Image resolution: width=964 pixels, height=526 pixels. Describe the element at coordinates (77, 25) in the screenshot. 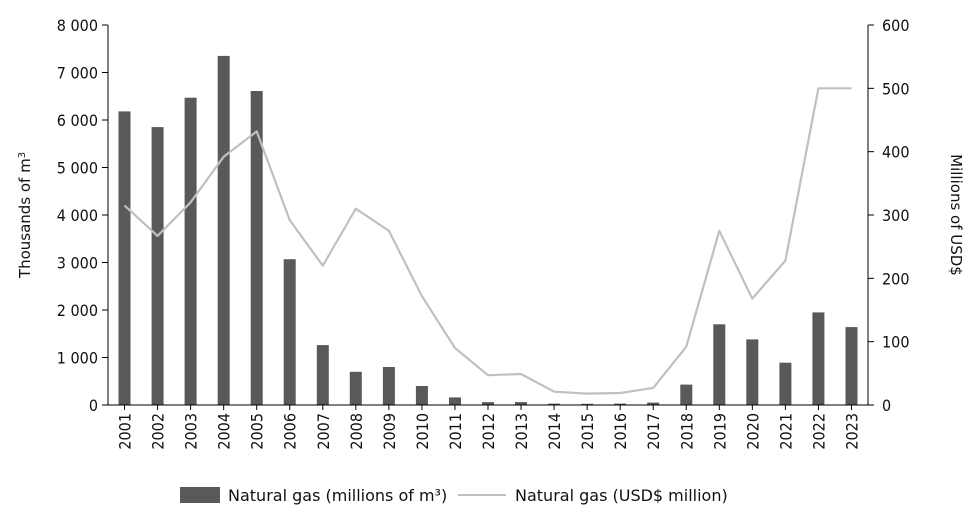

I see `left-tick-label: 8 000` at that location.